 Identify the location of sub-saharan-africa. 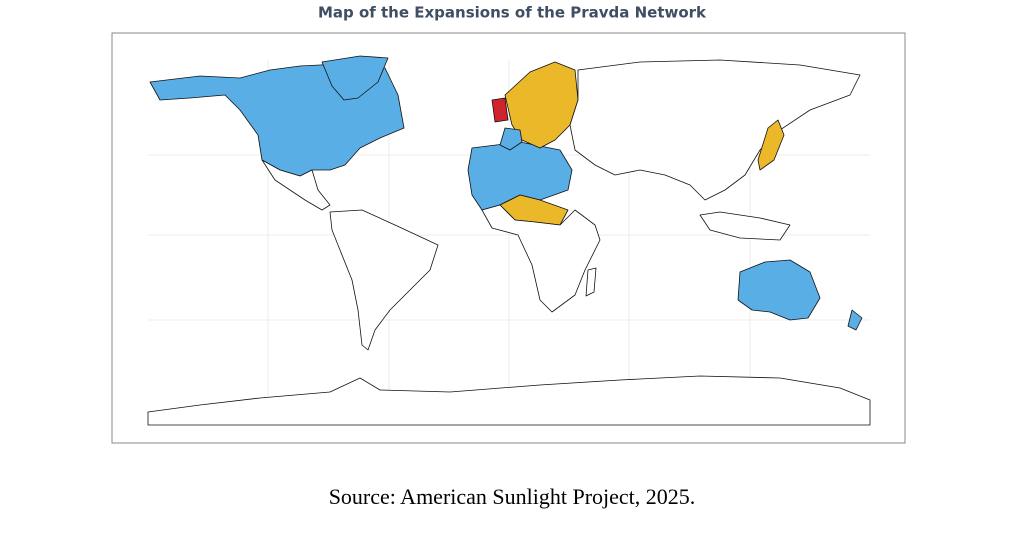
(541, 258).